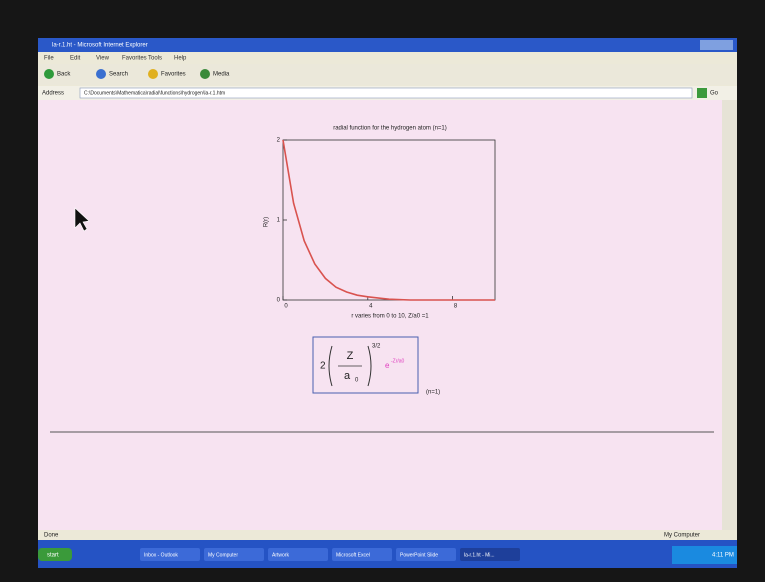  Describe the element at coordinates (180, 59) in the screenshot. I see `menu-item: Help` at that location.